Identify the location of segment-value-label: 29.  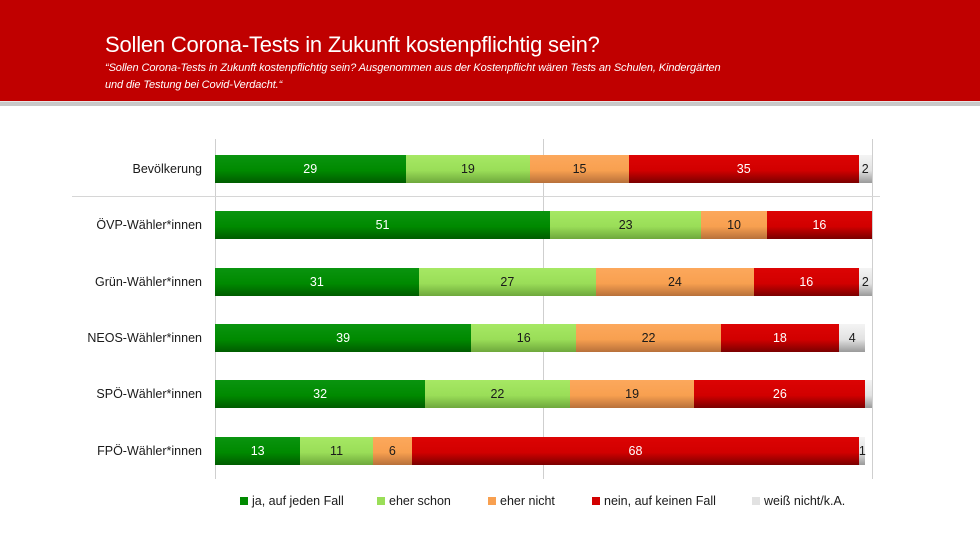
(310, 169).